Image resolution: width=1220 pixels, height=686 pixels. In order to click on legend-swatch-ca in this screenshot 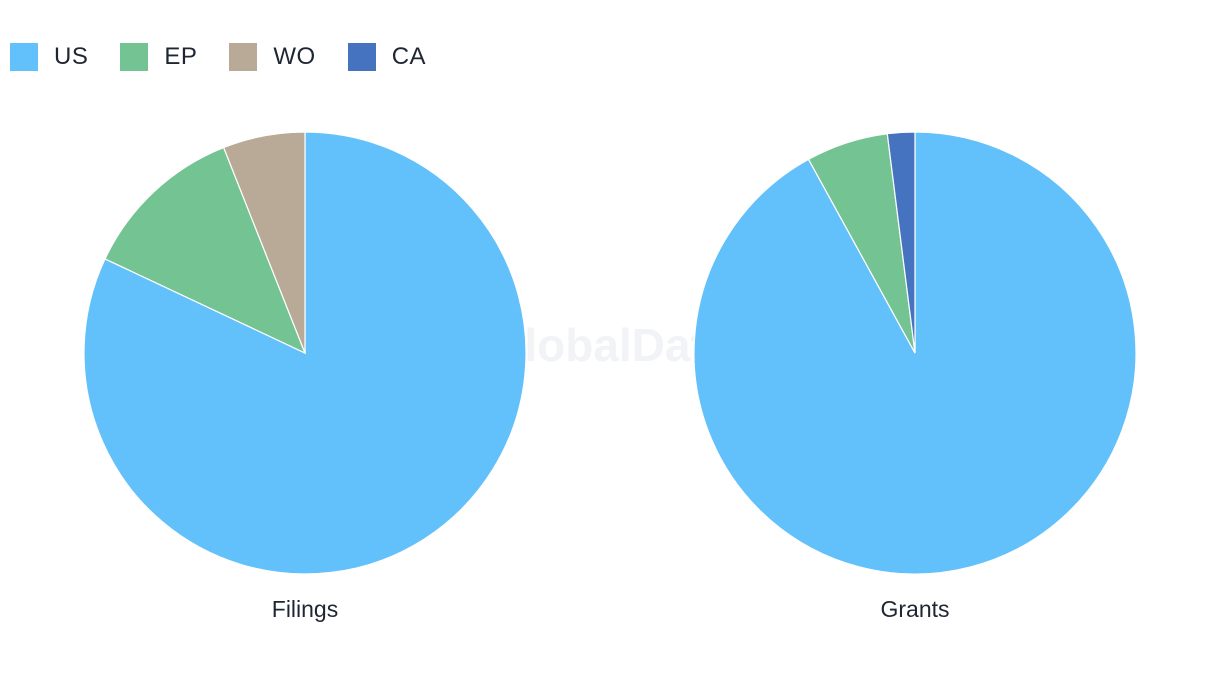, I will do `click(361, 57)`.